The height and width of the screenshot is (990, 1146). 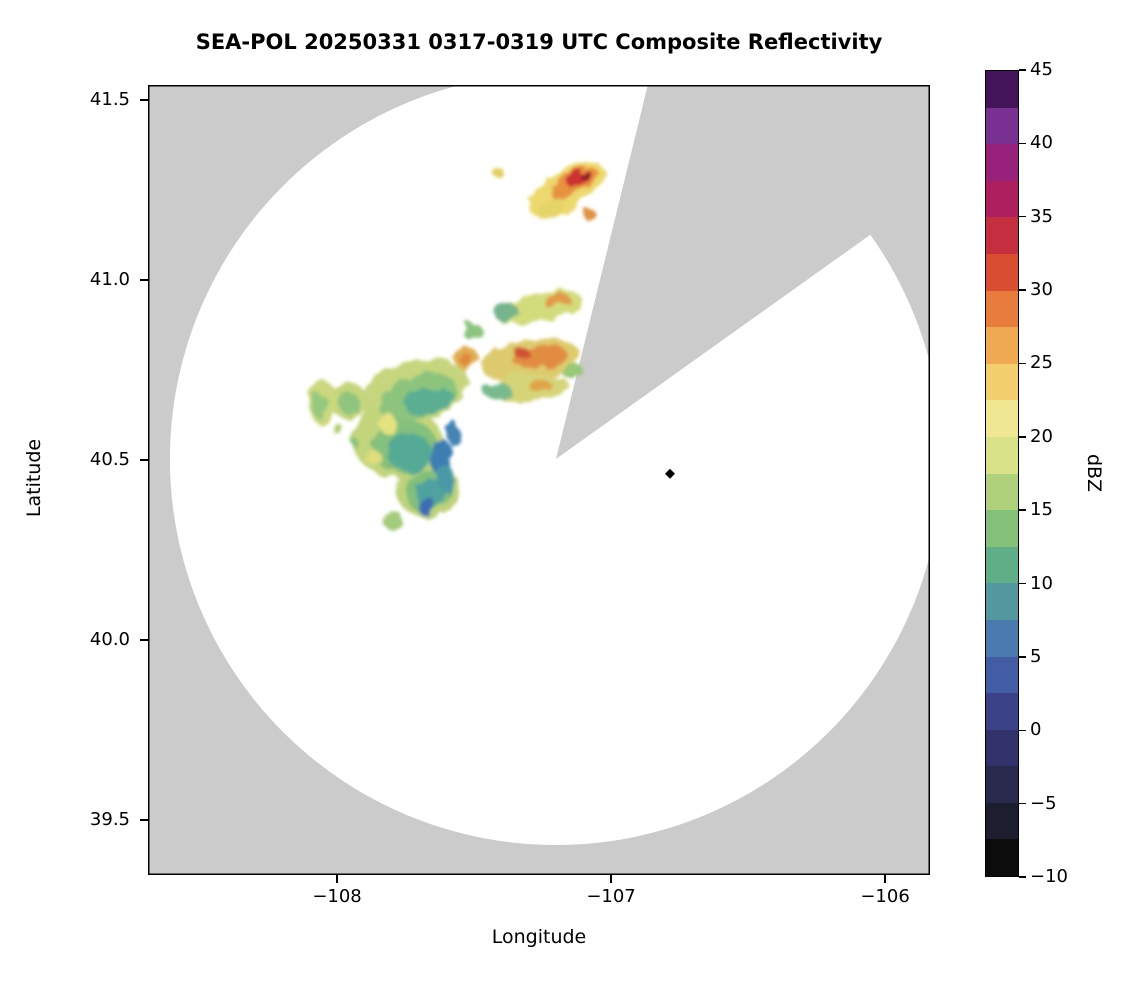 I want to click on radar-site-marker, so click(x=669, y=473).